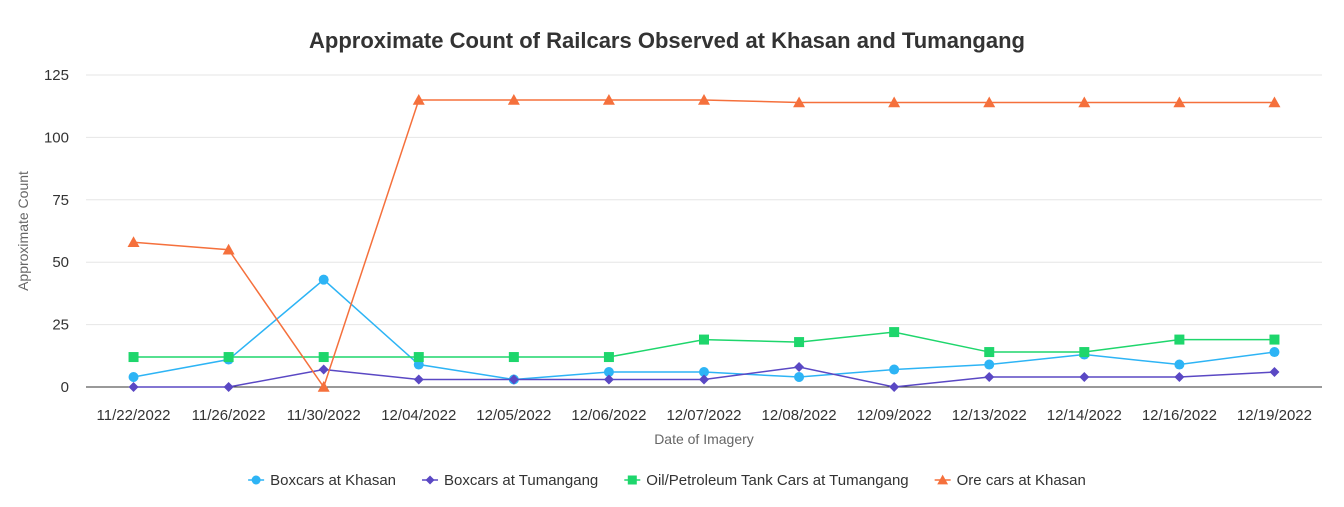 This screenshot has height=507, width=1344. I want to click on legend-item: Boxcars at Khasan, so click(322, 480).